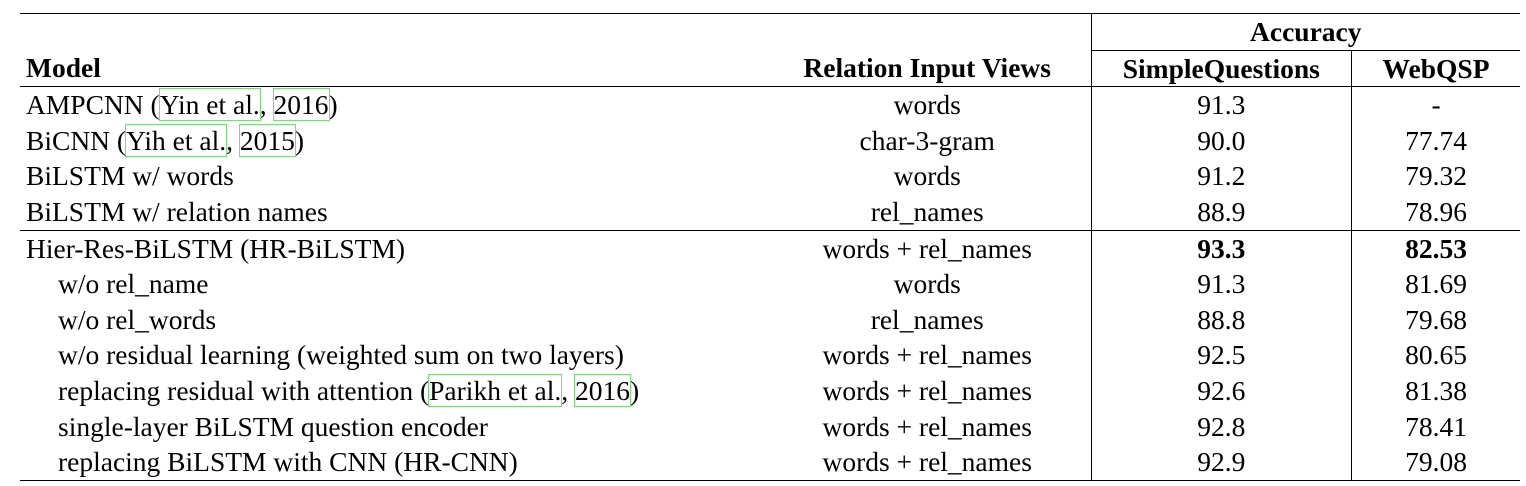 Image resolution: width=1526 pixels, height=486 pixels. I want to click on simplequestions-cell: 88.9, so click(1222, 212).